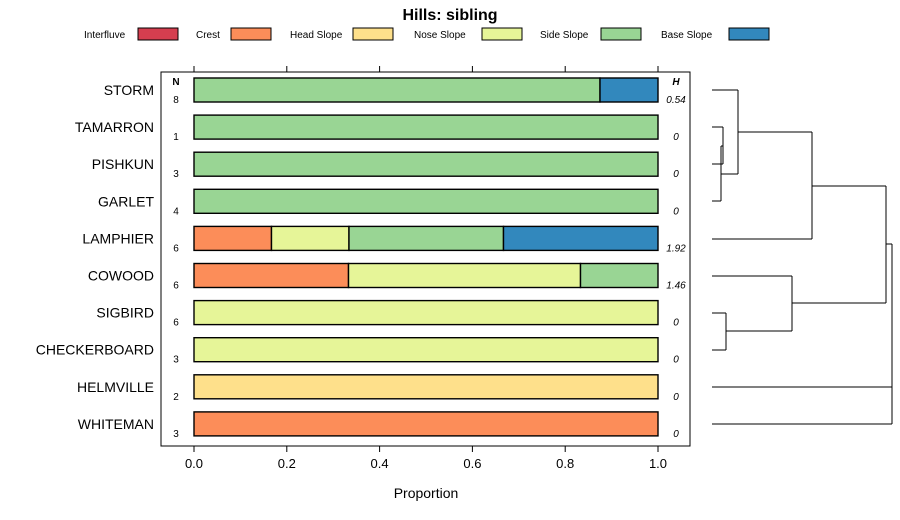 This screenshot has height=520, width=900. Describe the element at coordinates (118, 238) in the screenshot. I see `category-label-lamphier: LAMPHIER` at that location.